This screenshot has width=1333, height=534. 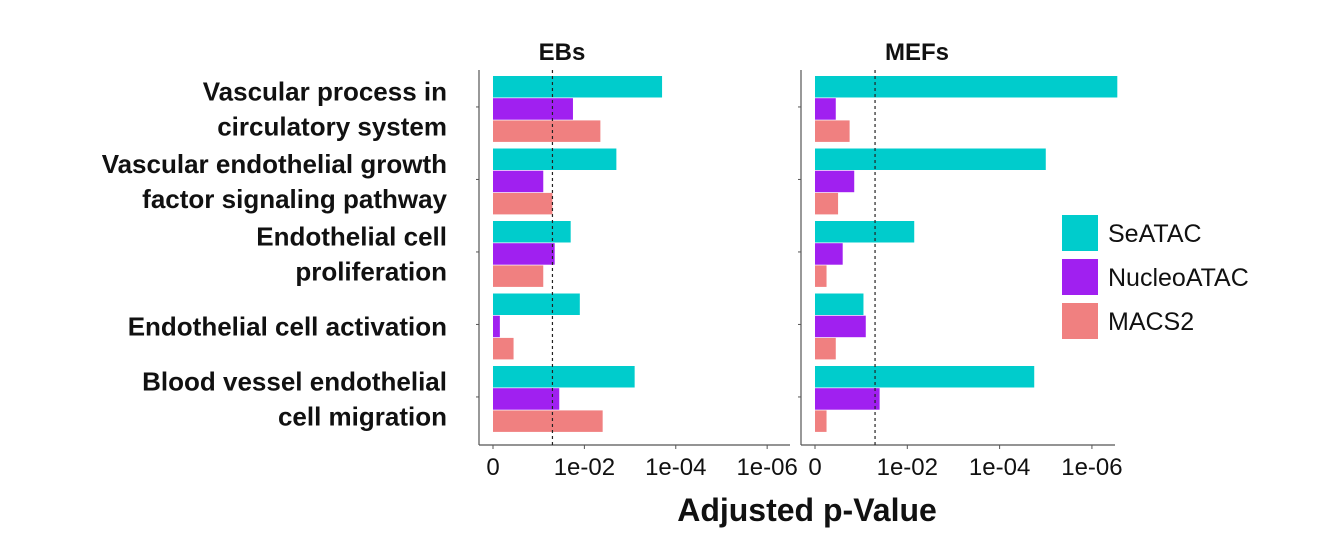 I want to click on legend-label: NucleoATAC, so click(x=1178, y=278).